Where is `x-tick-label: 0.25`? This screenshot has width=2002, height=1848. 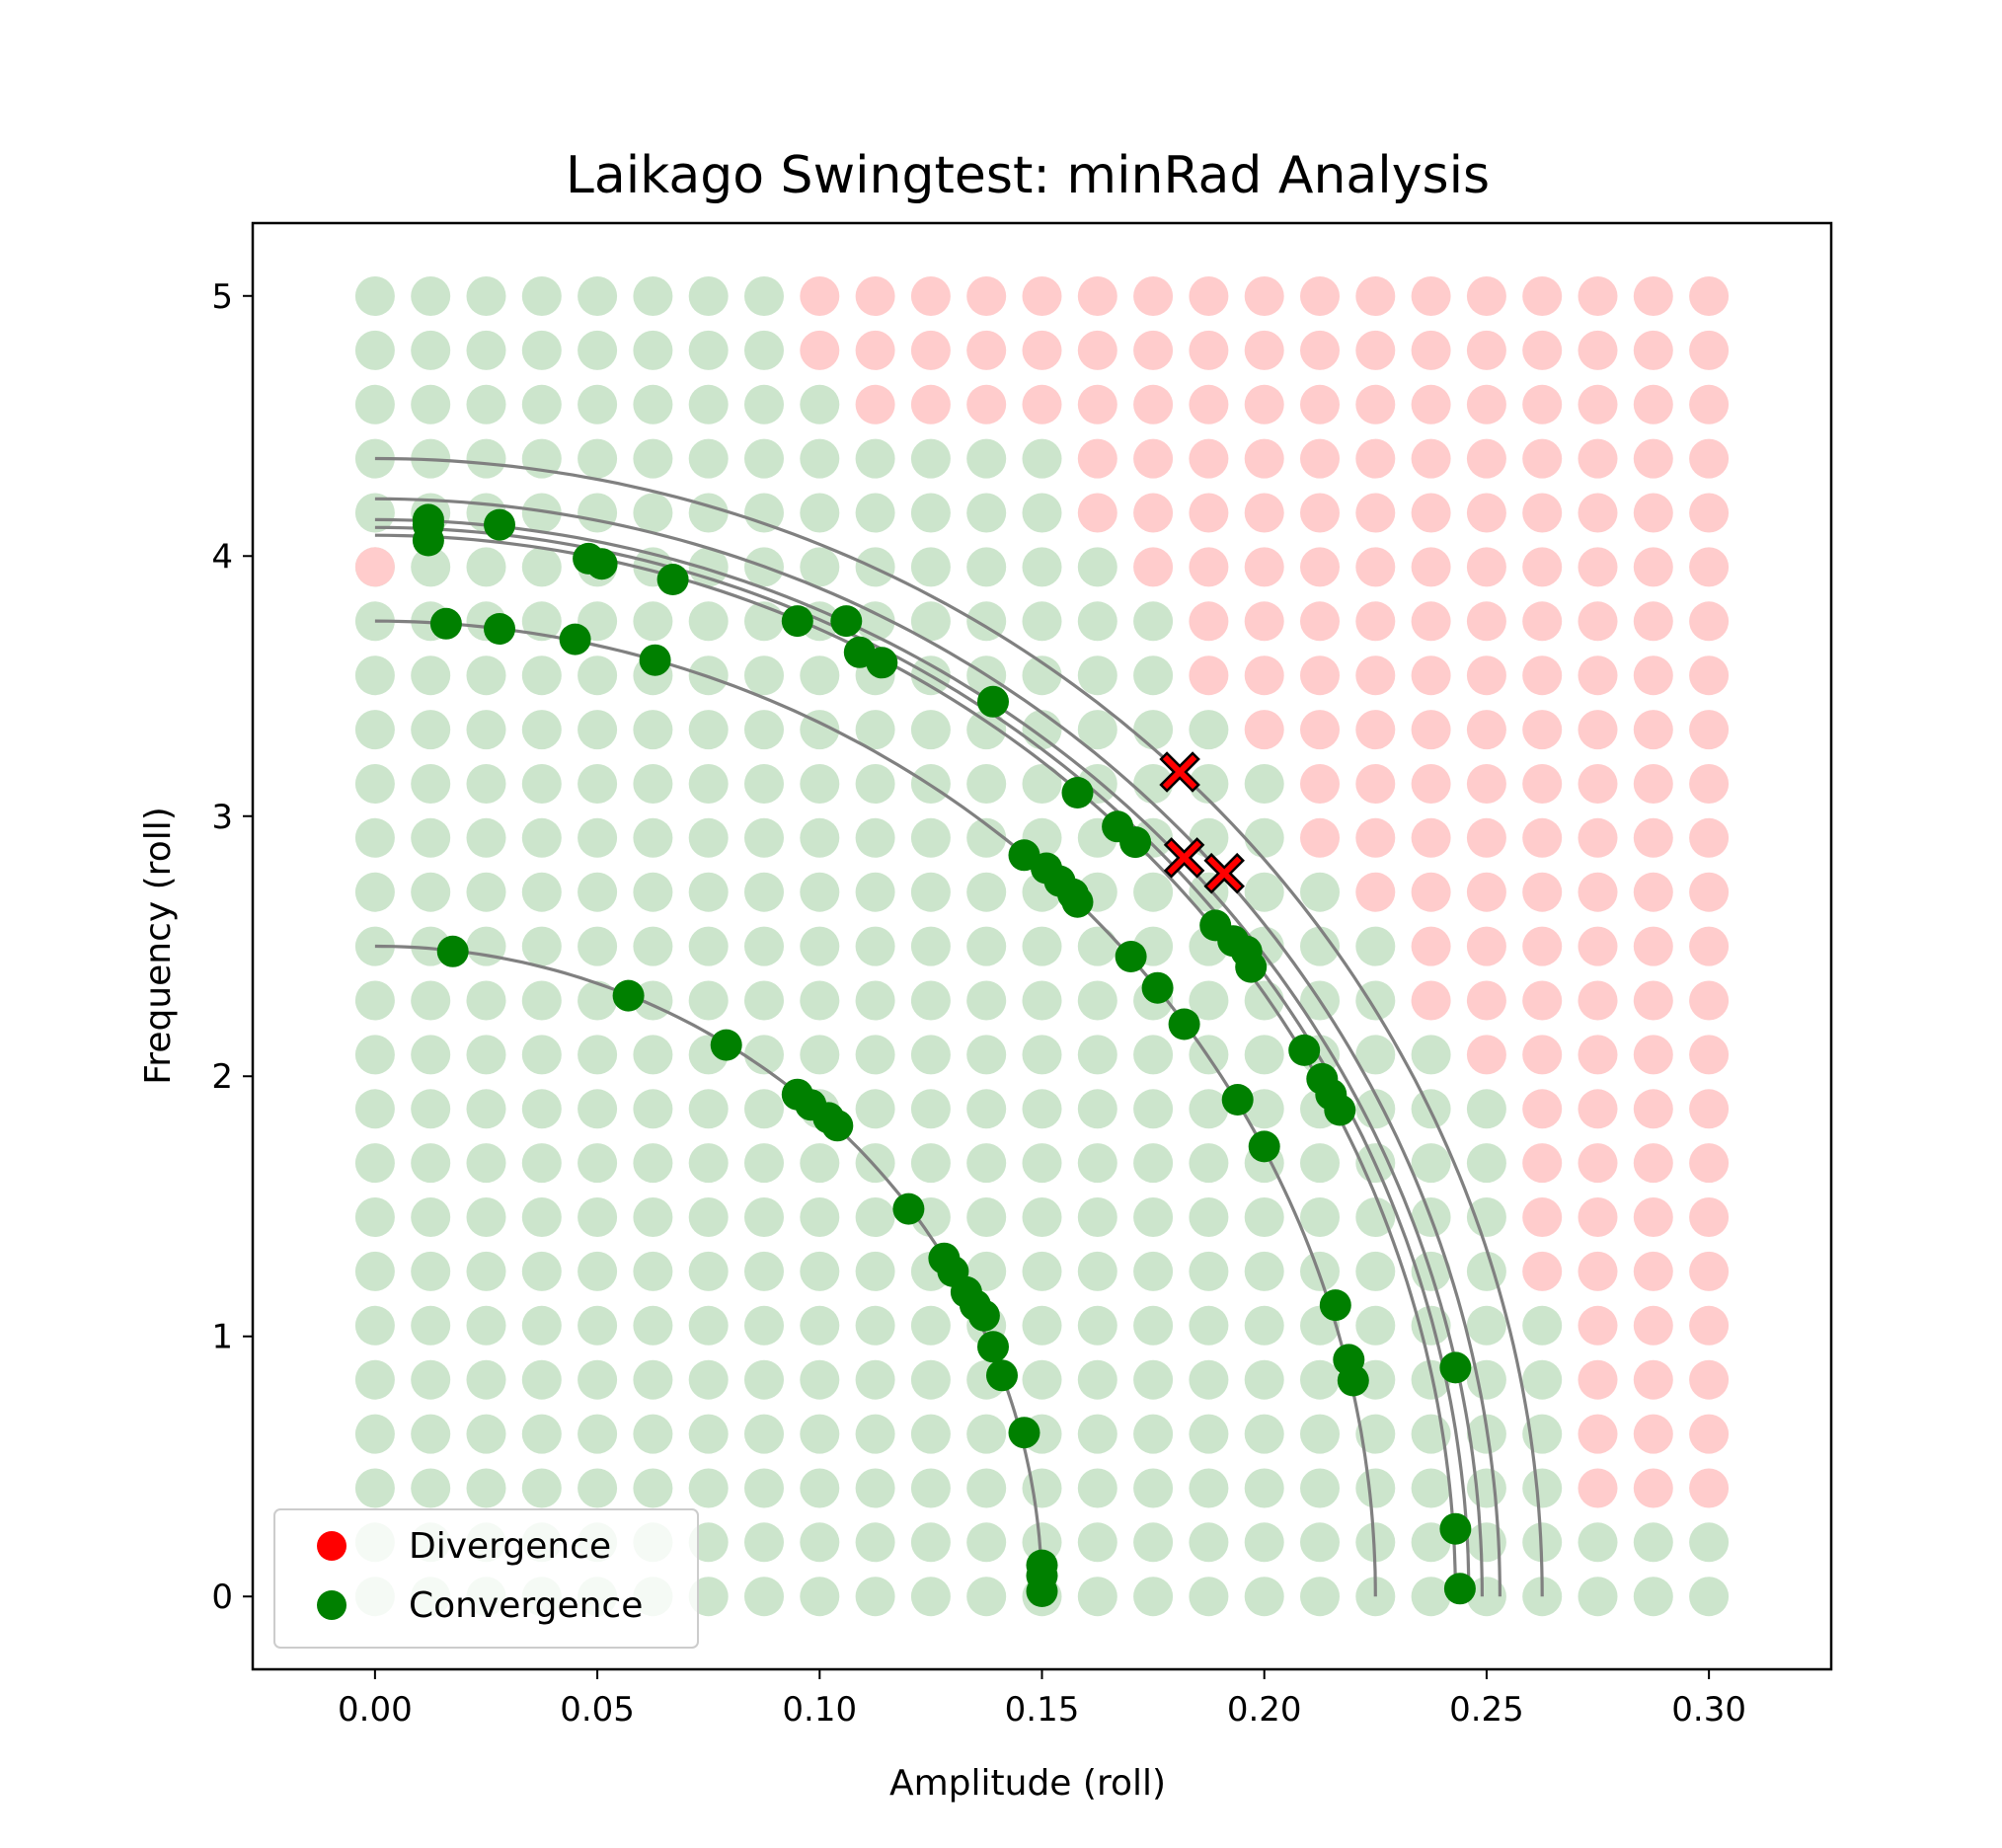
x-tick-label: 0.25 is located at coordinates (1486, 1710).